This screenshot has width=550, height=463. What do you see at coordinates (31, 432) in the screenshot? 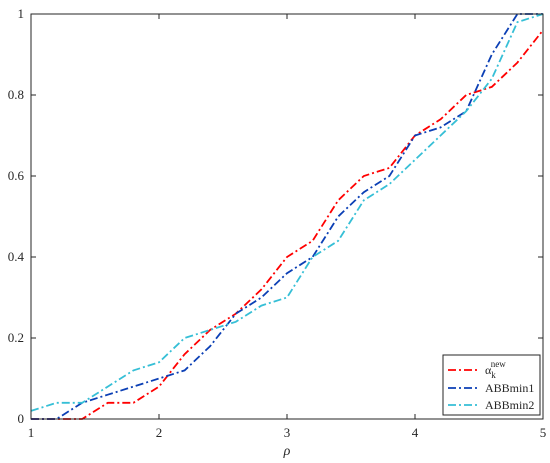
I see `x-tick-label: 1` at bounding box center [31, 432].